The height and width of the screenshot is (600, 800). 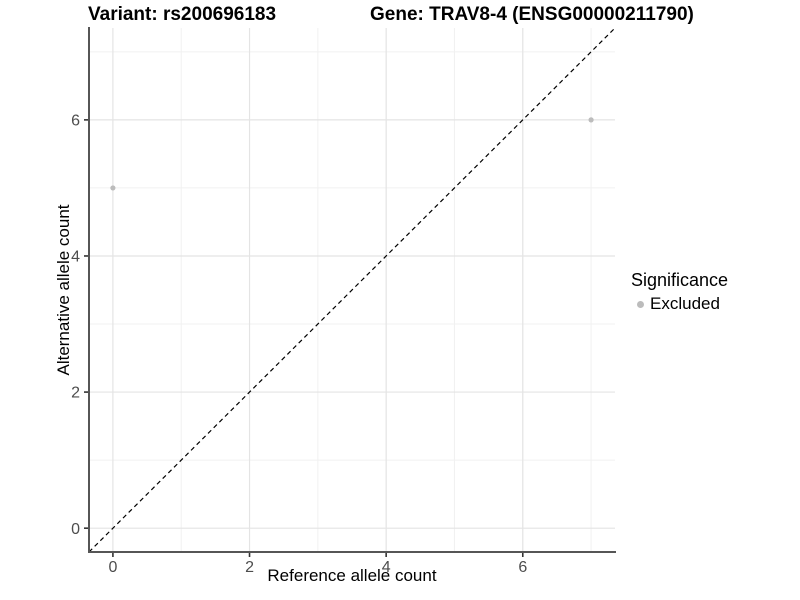 What do you see at coordinates (182, 14) in the screenshot?
I see `plot-title-variant: Variant: rs200696183` at bounding box center [182, 14].